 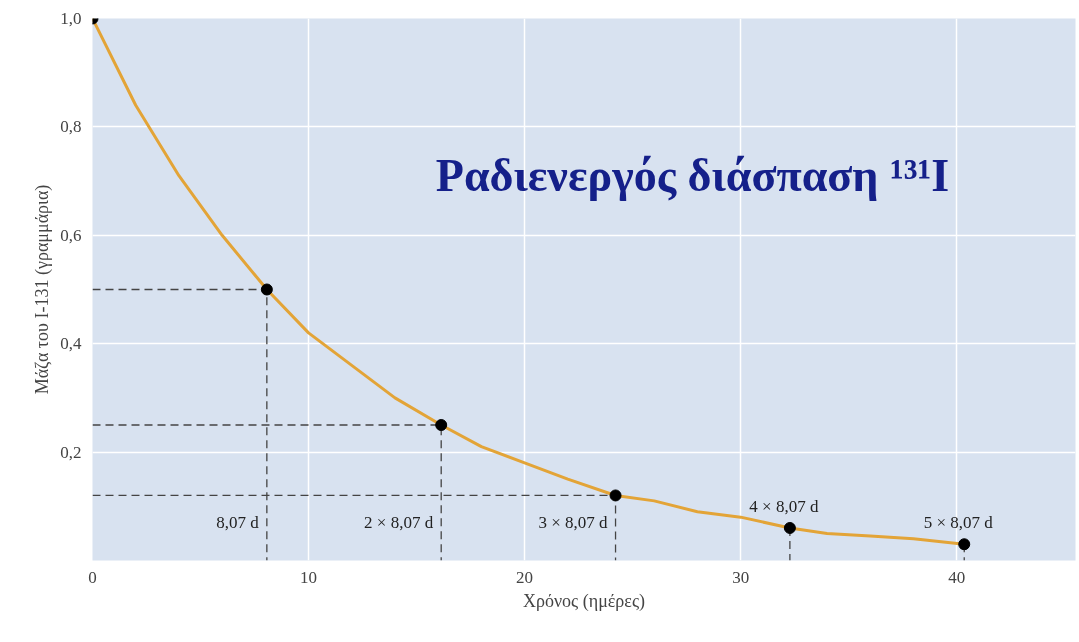 What do you see at coordinates (238, 523) in the screenshot?
I see `annotation: 8,07 d` at bounding box center [238, 523].